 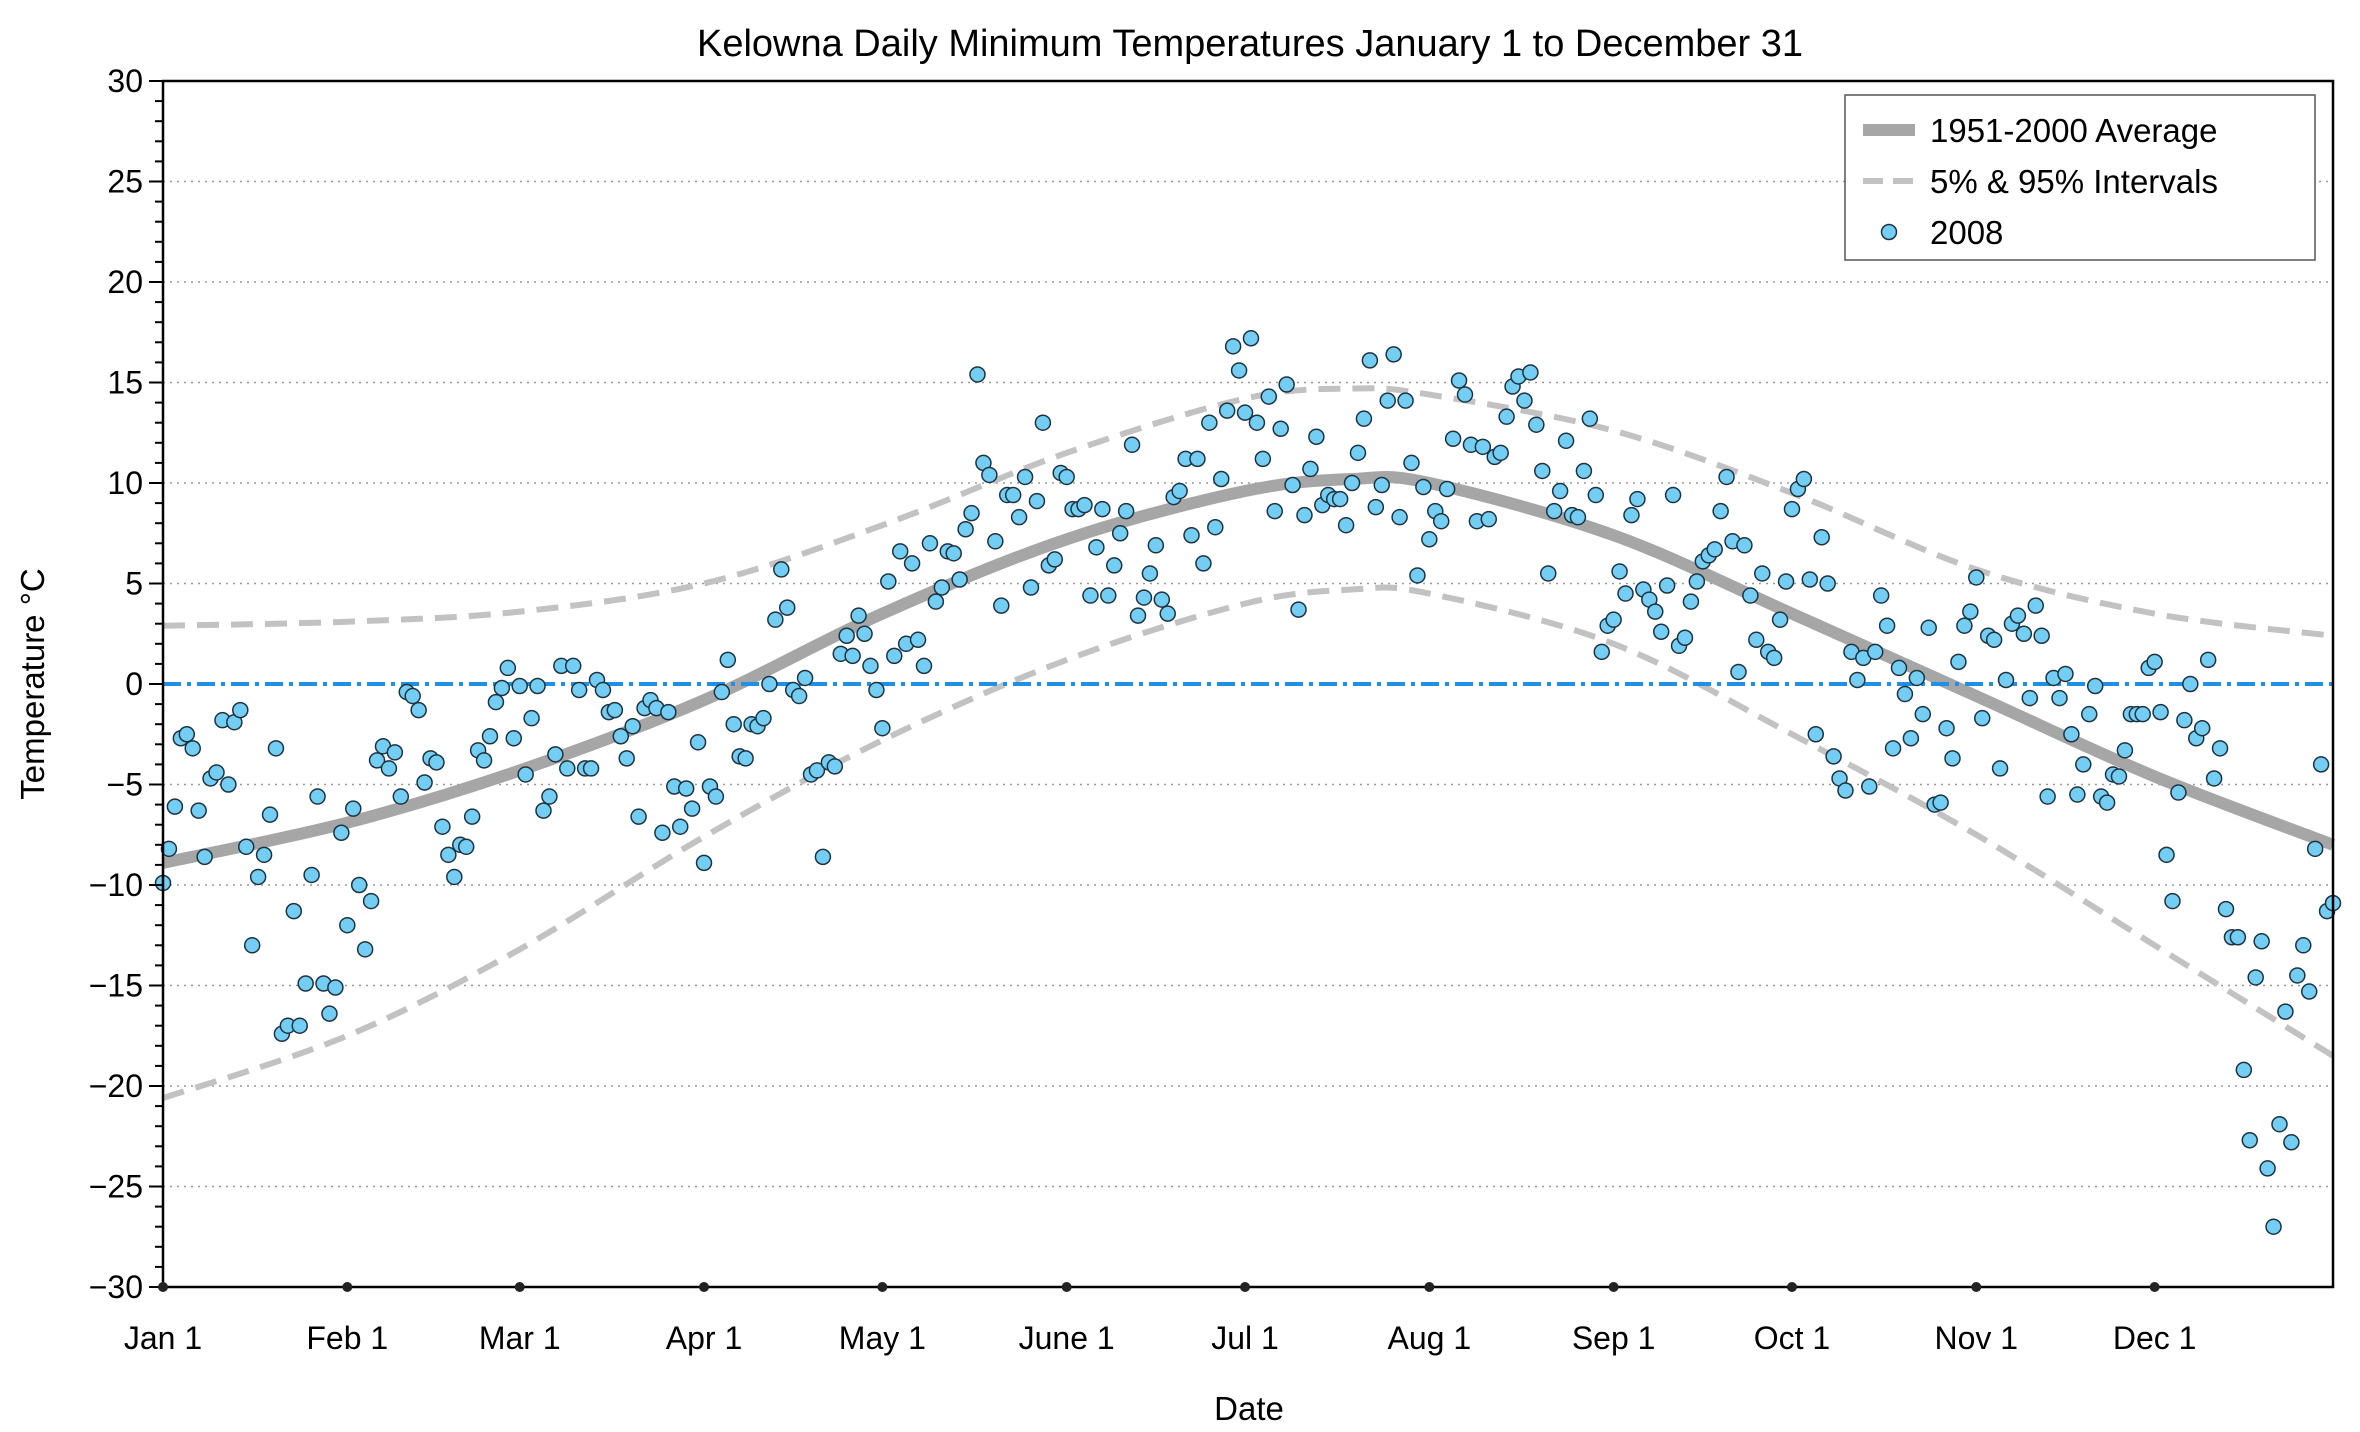 I want to click on x-tick-label: May 1, so click(x=882, y=1338).